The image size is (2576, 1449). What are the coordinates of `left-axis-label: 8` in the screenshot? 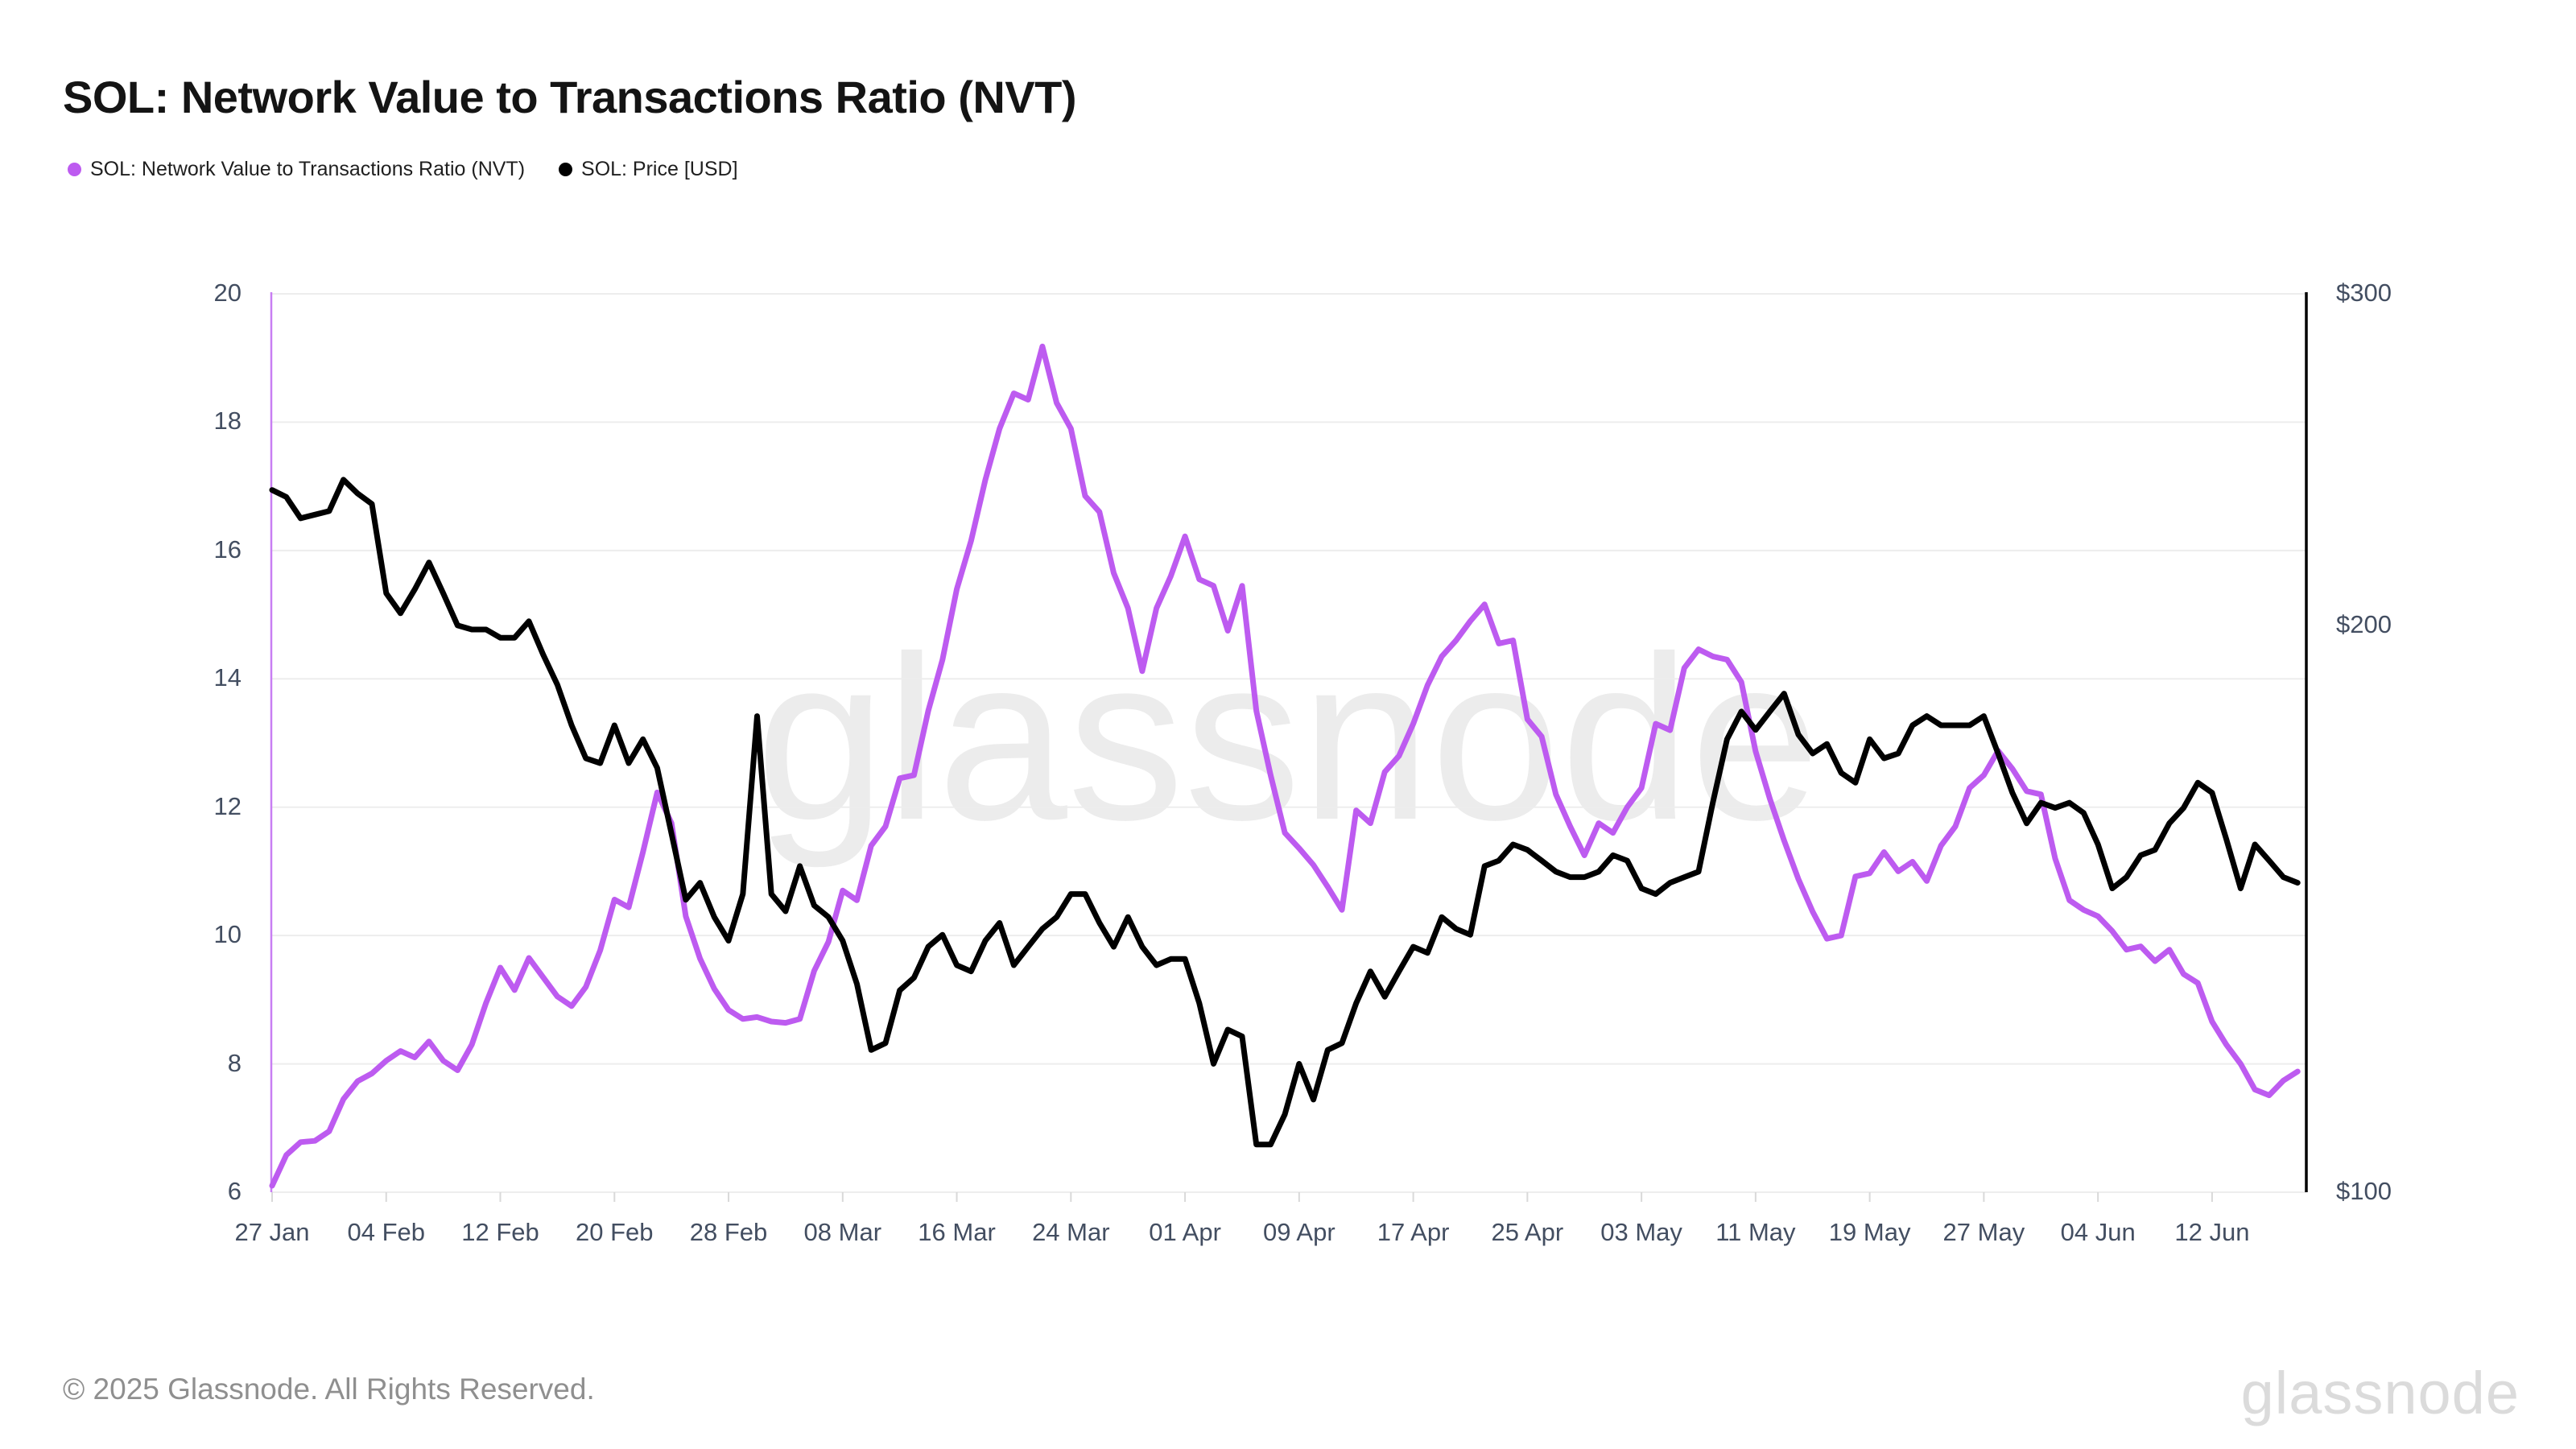 It's located at (234, 1062).